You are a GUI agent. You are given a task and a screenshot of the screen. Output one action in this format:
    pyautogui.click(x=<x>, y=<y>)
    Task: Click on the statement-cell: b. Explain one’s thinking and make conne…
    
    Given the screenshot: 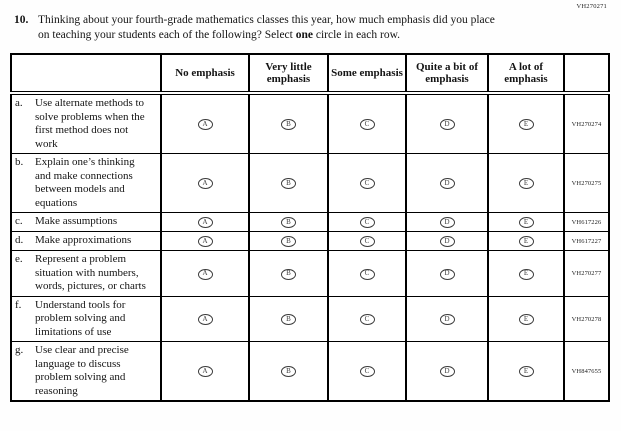 What is the action you would take?
    pyautogui.click(x=86, y=183)
    